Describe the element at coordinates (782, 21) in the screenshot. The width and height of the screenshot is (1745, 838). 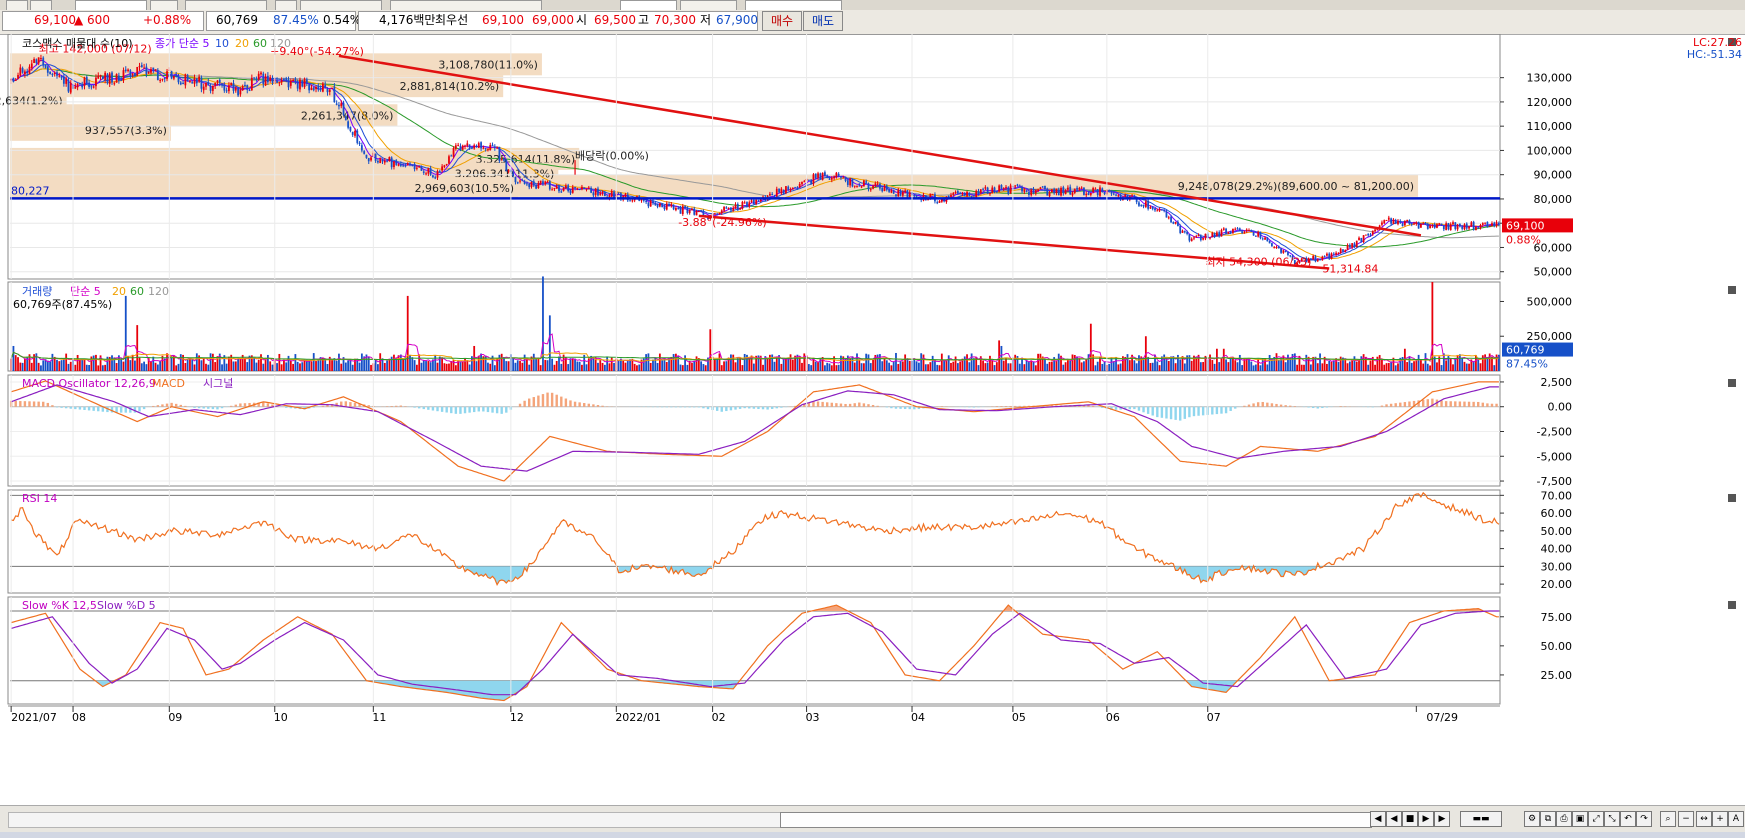
I see `buy-button: 매수` at that location.